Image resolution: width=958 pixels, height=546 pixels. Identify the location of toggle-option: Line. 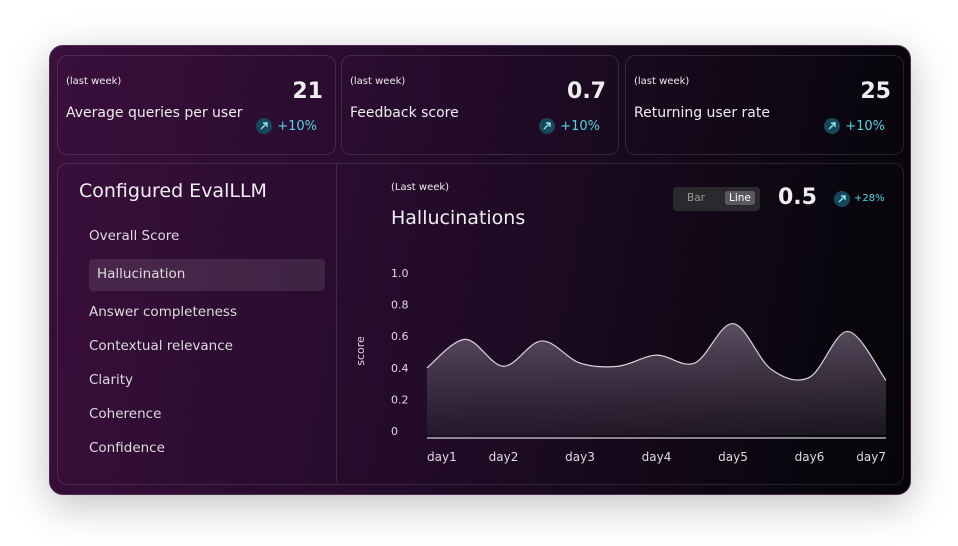
(740, 198).